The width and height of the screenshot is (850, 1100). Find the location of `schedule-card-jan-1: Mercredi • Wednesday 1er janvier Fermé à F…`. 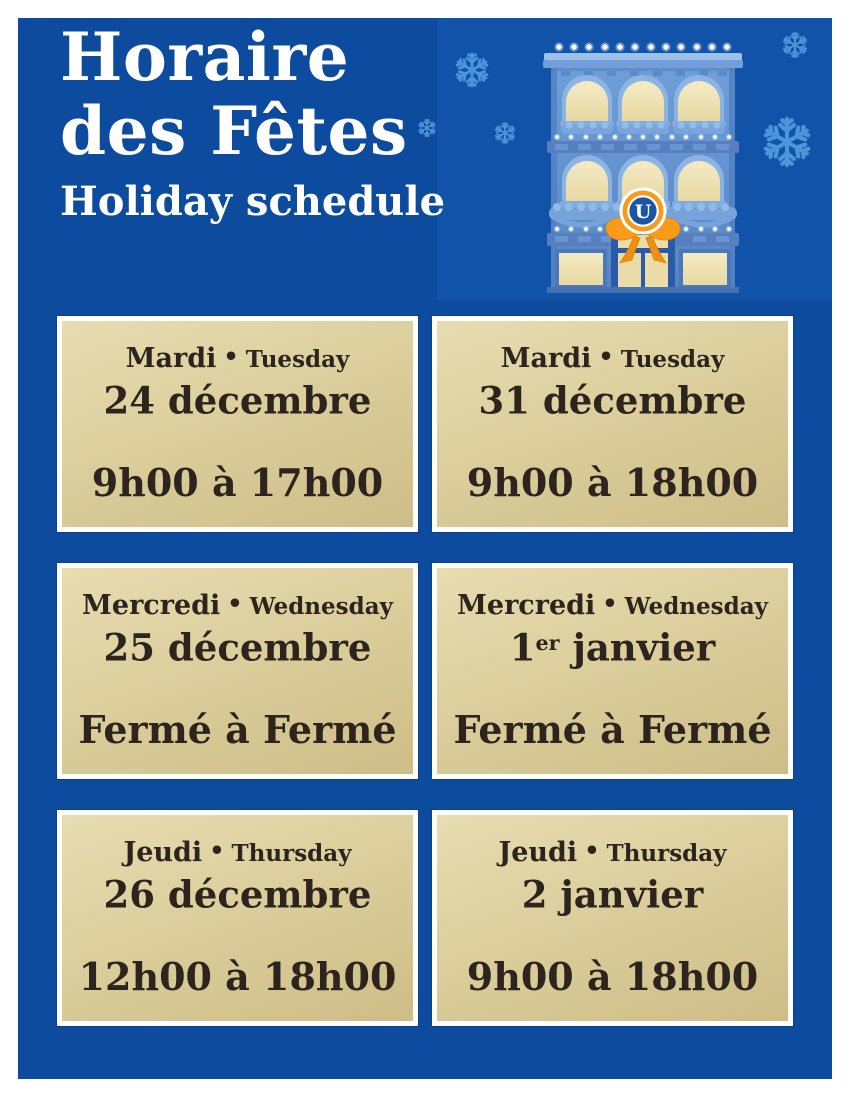

schedule-card-jan-1: Mercredi • Wednesday 1er janvier Fermé à F… is located at coordinates (612, 671).